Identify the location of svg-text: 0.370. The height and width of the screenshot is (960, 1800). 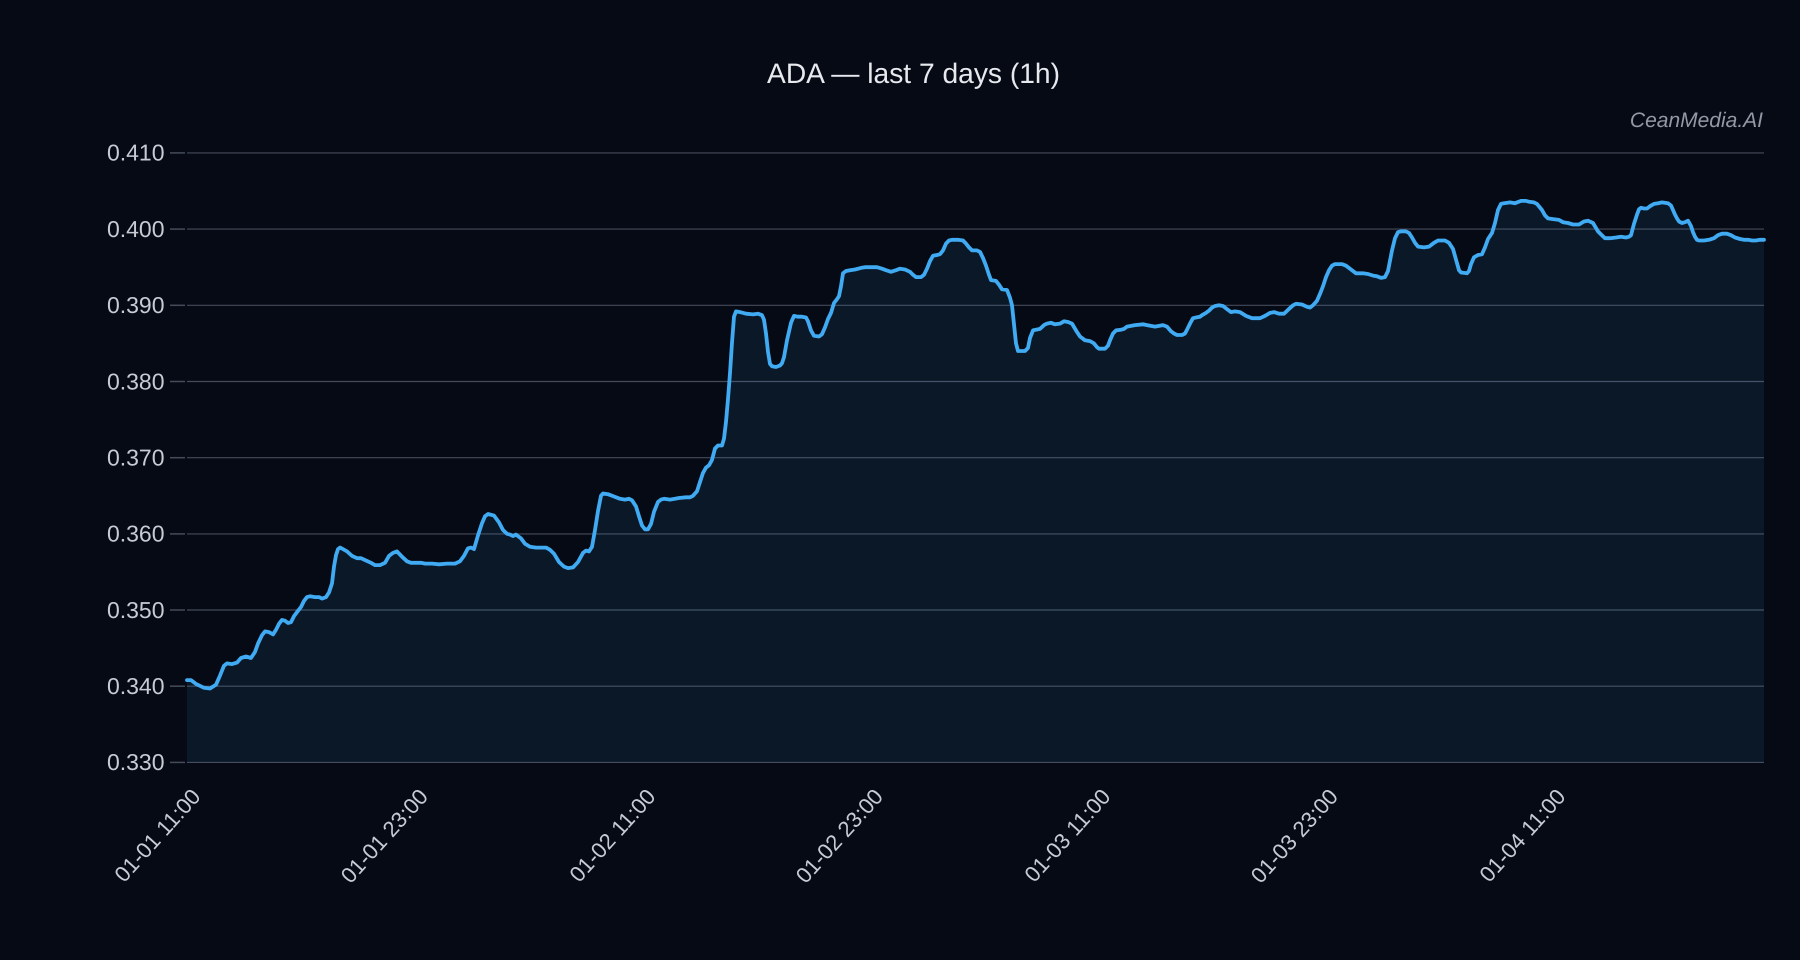
(136, 458).